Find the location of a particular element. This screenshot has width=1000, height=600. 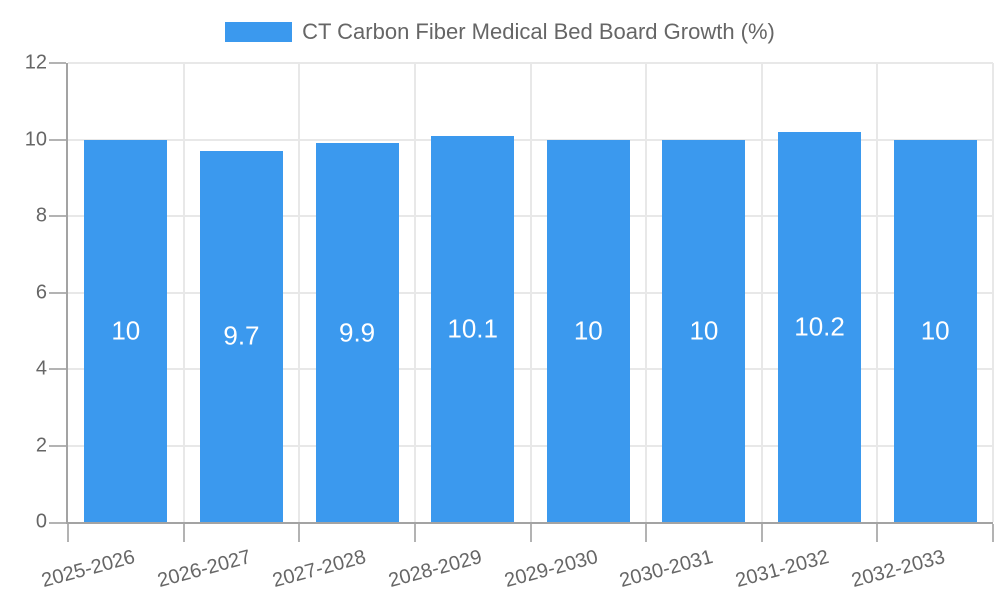

y-axis-tick-label: 0 is located at coordinates (41, 521).